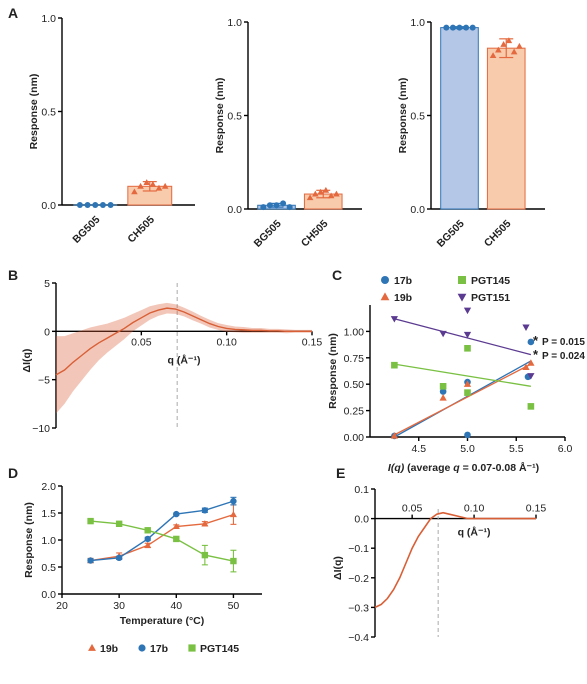  I want to click on panel-label-b: B, so click(13, 275).